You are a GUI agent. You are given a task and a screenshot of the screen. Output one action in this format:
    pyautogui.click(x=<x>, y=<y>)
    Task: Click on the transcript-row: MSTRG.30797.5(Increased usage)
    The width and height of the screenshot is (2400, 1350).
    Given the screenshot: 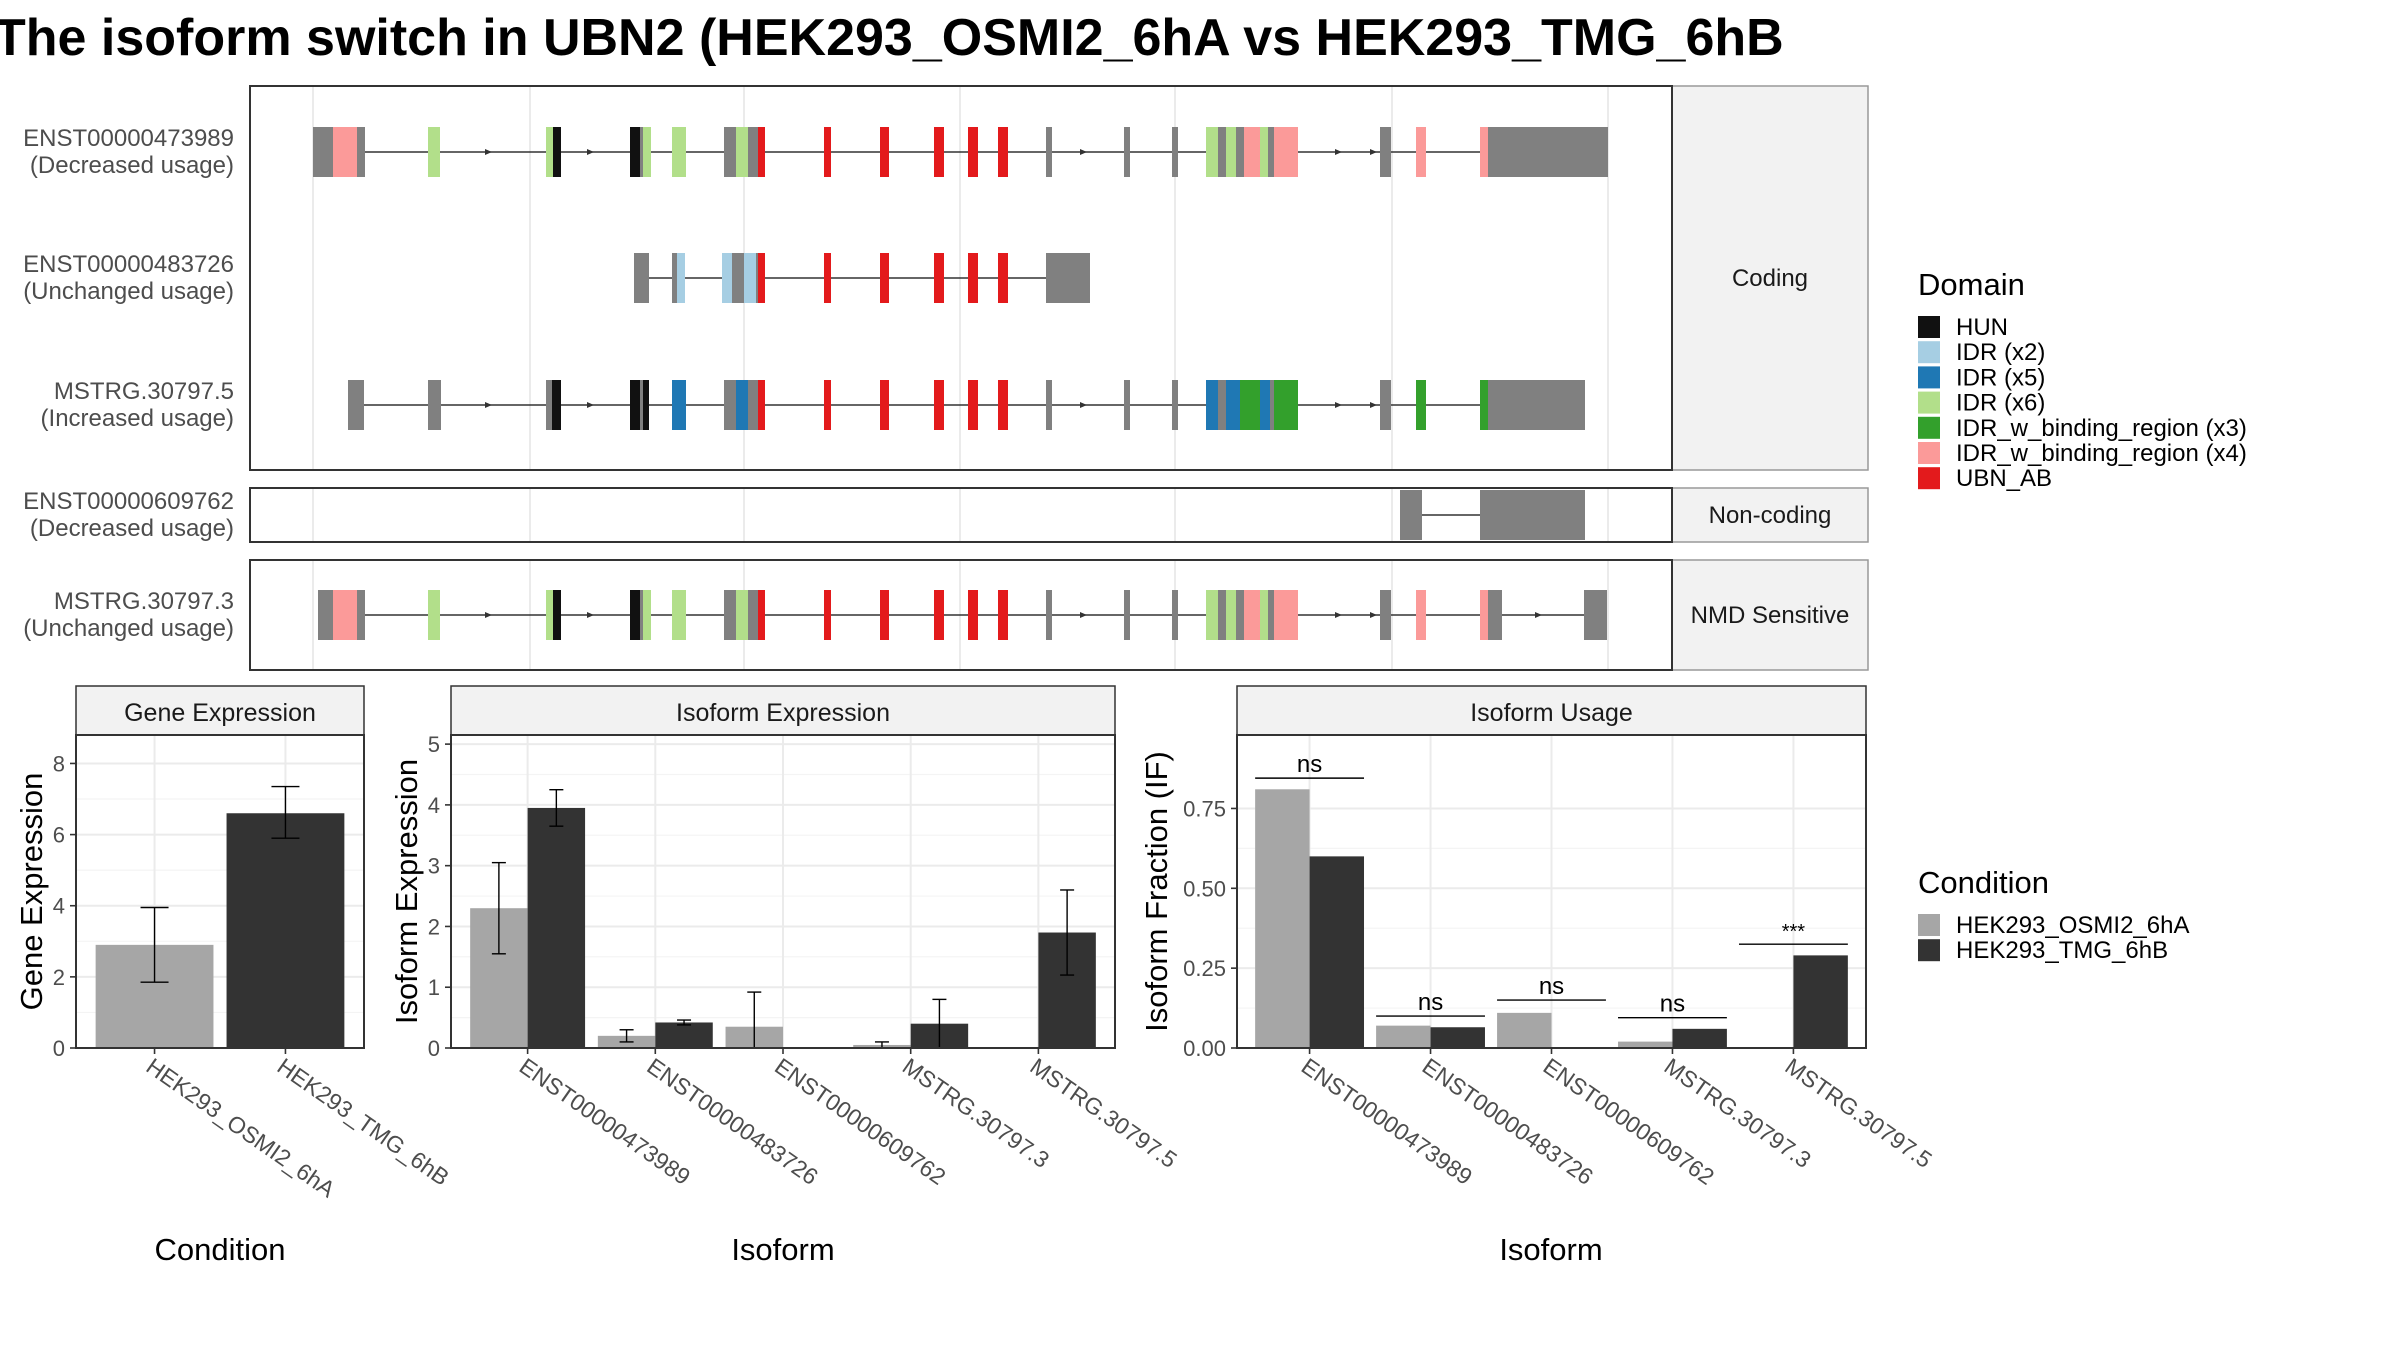 What is the action you would take?
    pyautogui.click(x=813, y=405)
    